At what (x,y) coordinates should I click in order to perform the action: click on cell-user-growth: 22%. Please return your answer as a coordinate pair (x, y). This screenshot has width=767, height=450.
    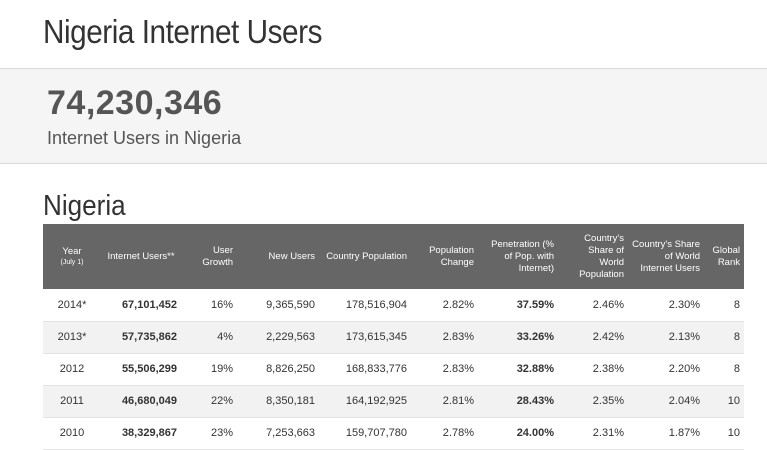
    Looking at the image, I should click on (209, 401).